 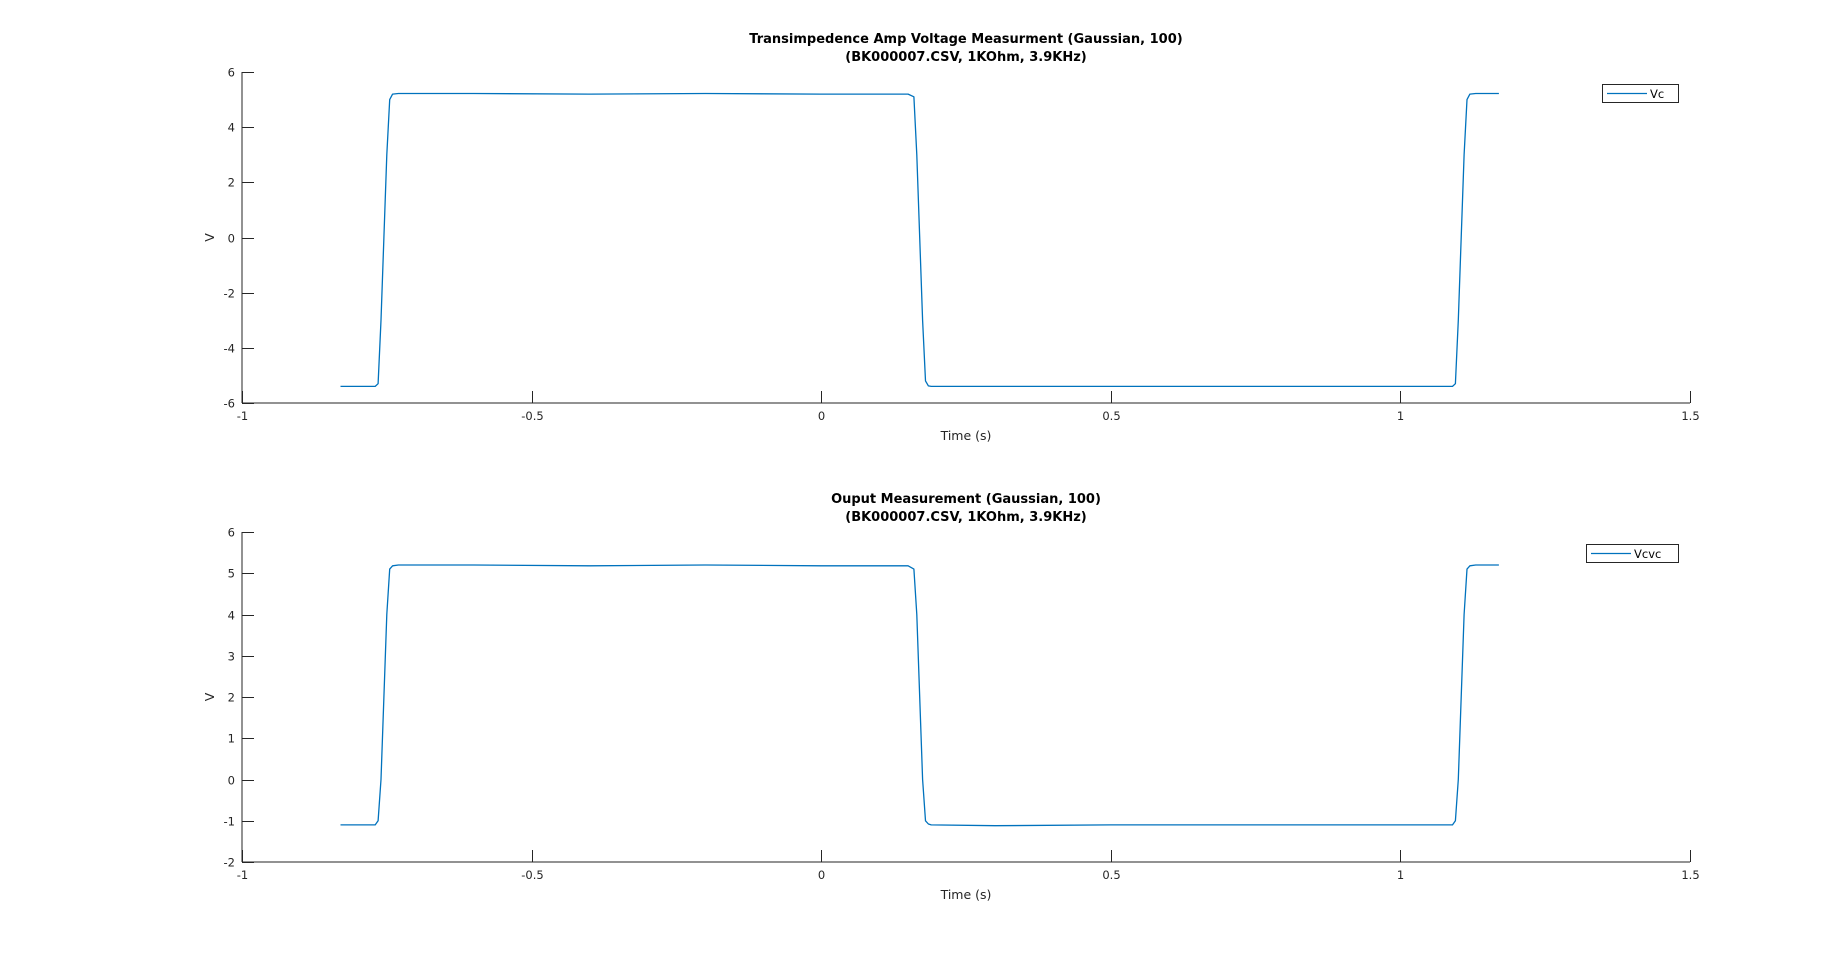 I want to click on y-tick-label: 5, so click(x=231, y=574).